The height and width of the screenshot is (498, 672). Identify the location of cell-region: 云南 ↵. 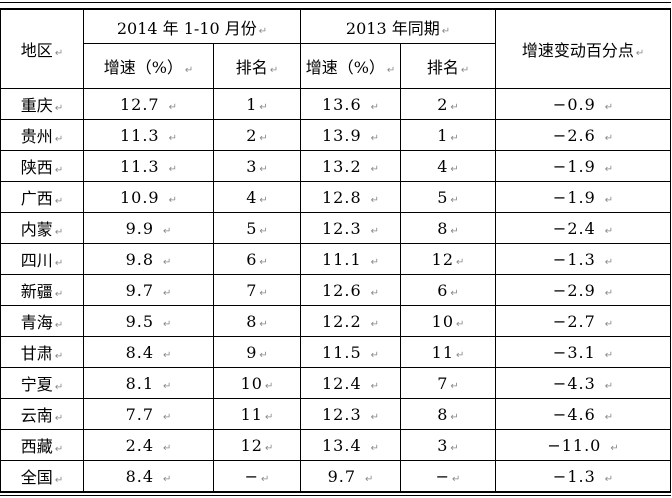
(42, 414).